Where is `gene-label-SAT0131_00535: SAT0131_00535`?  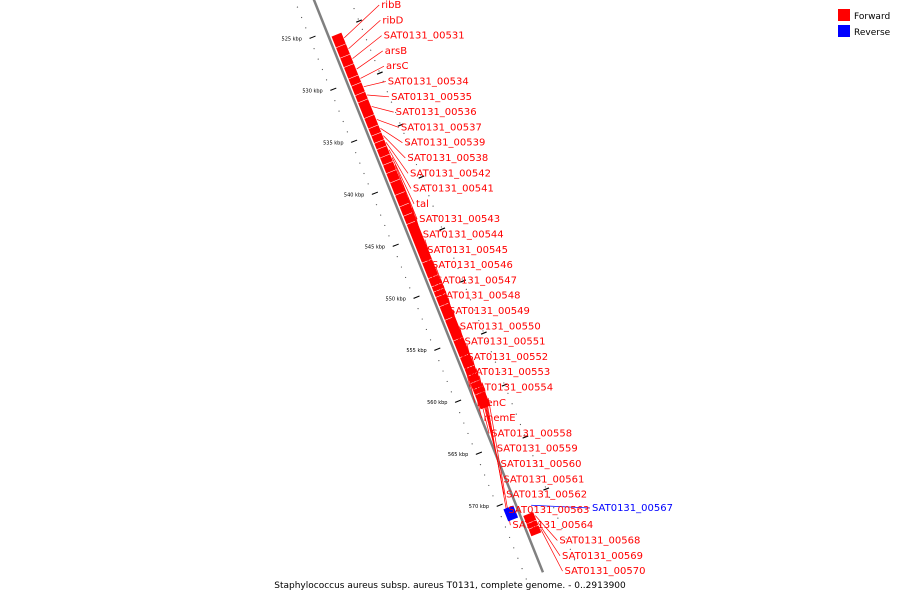
gene-label-SAT0131_00535: SAT0131_00535 is located at coordinates (431, 97).